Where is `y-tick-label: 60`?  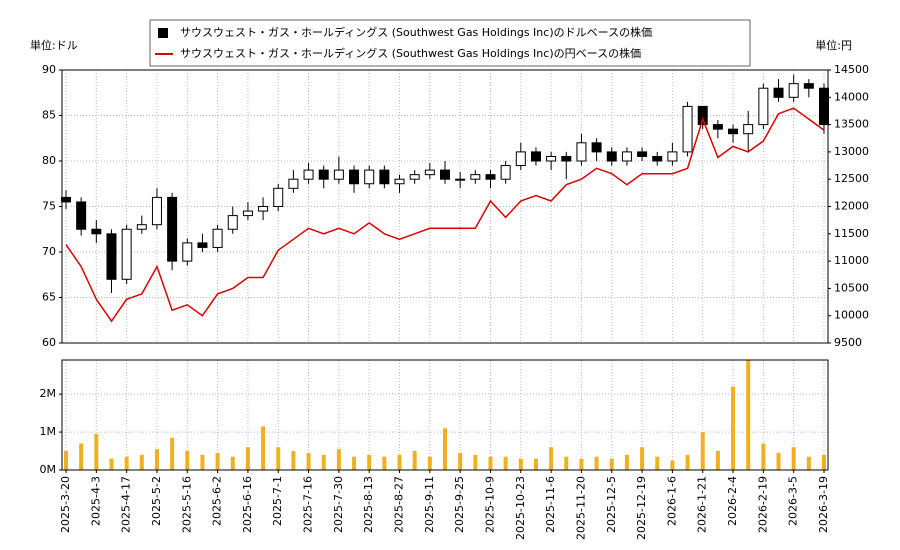 y-tick-label: 60 is located at coordinates (49, 342).